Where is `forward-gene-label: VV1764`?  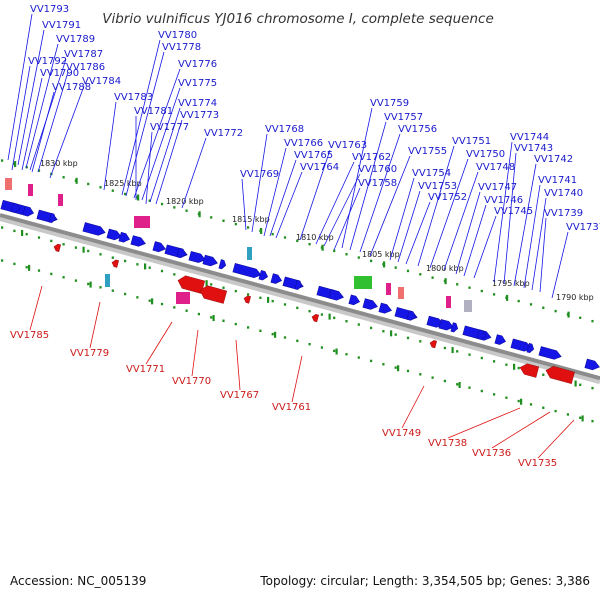
forward-gene-label: VV1764 is located at coordinates (319, 167).